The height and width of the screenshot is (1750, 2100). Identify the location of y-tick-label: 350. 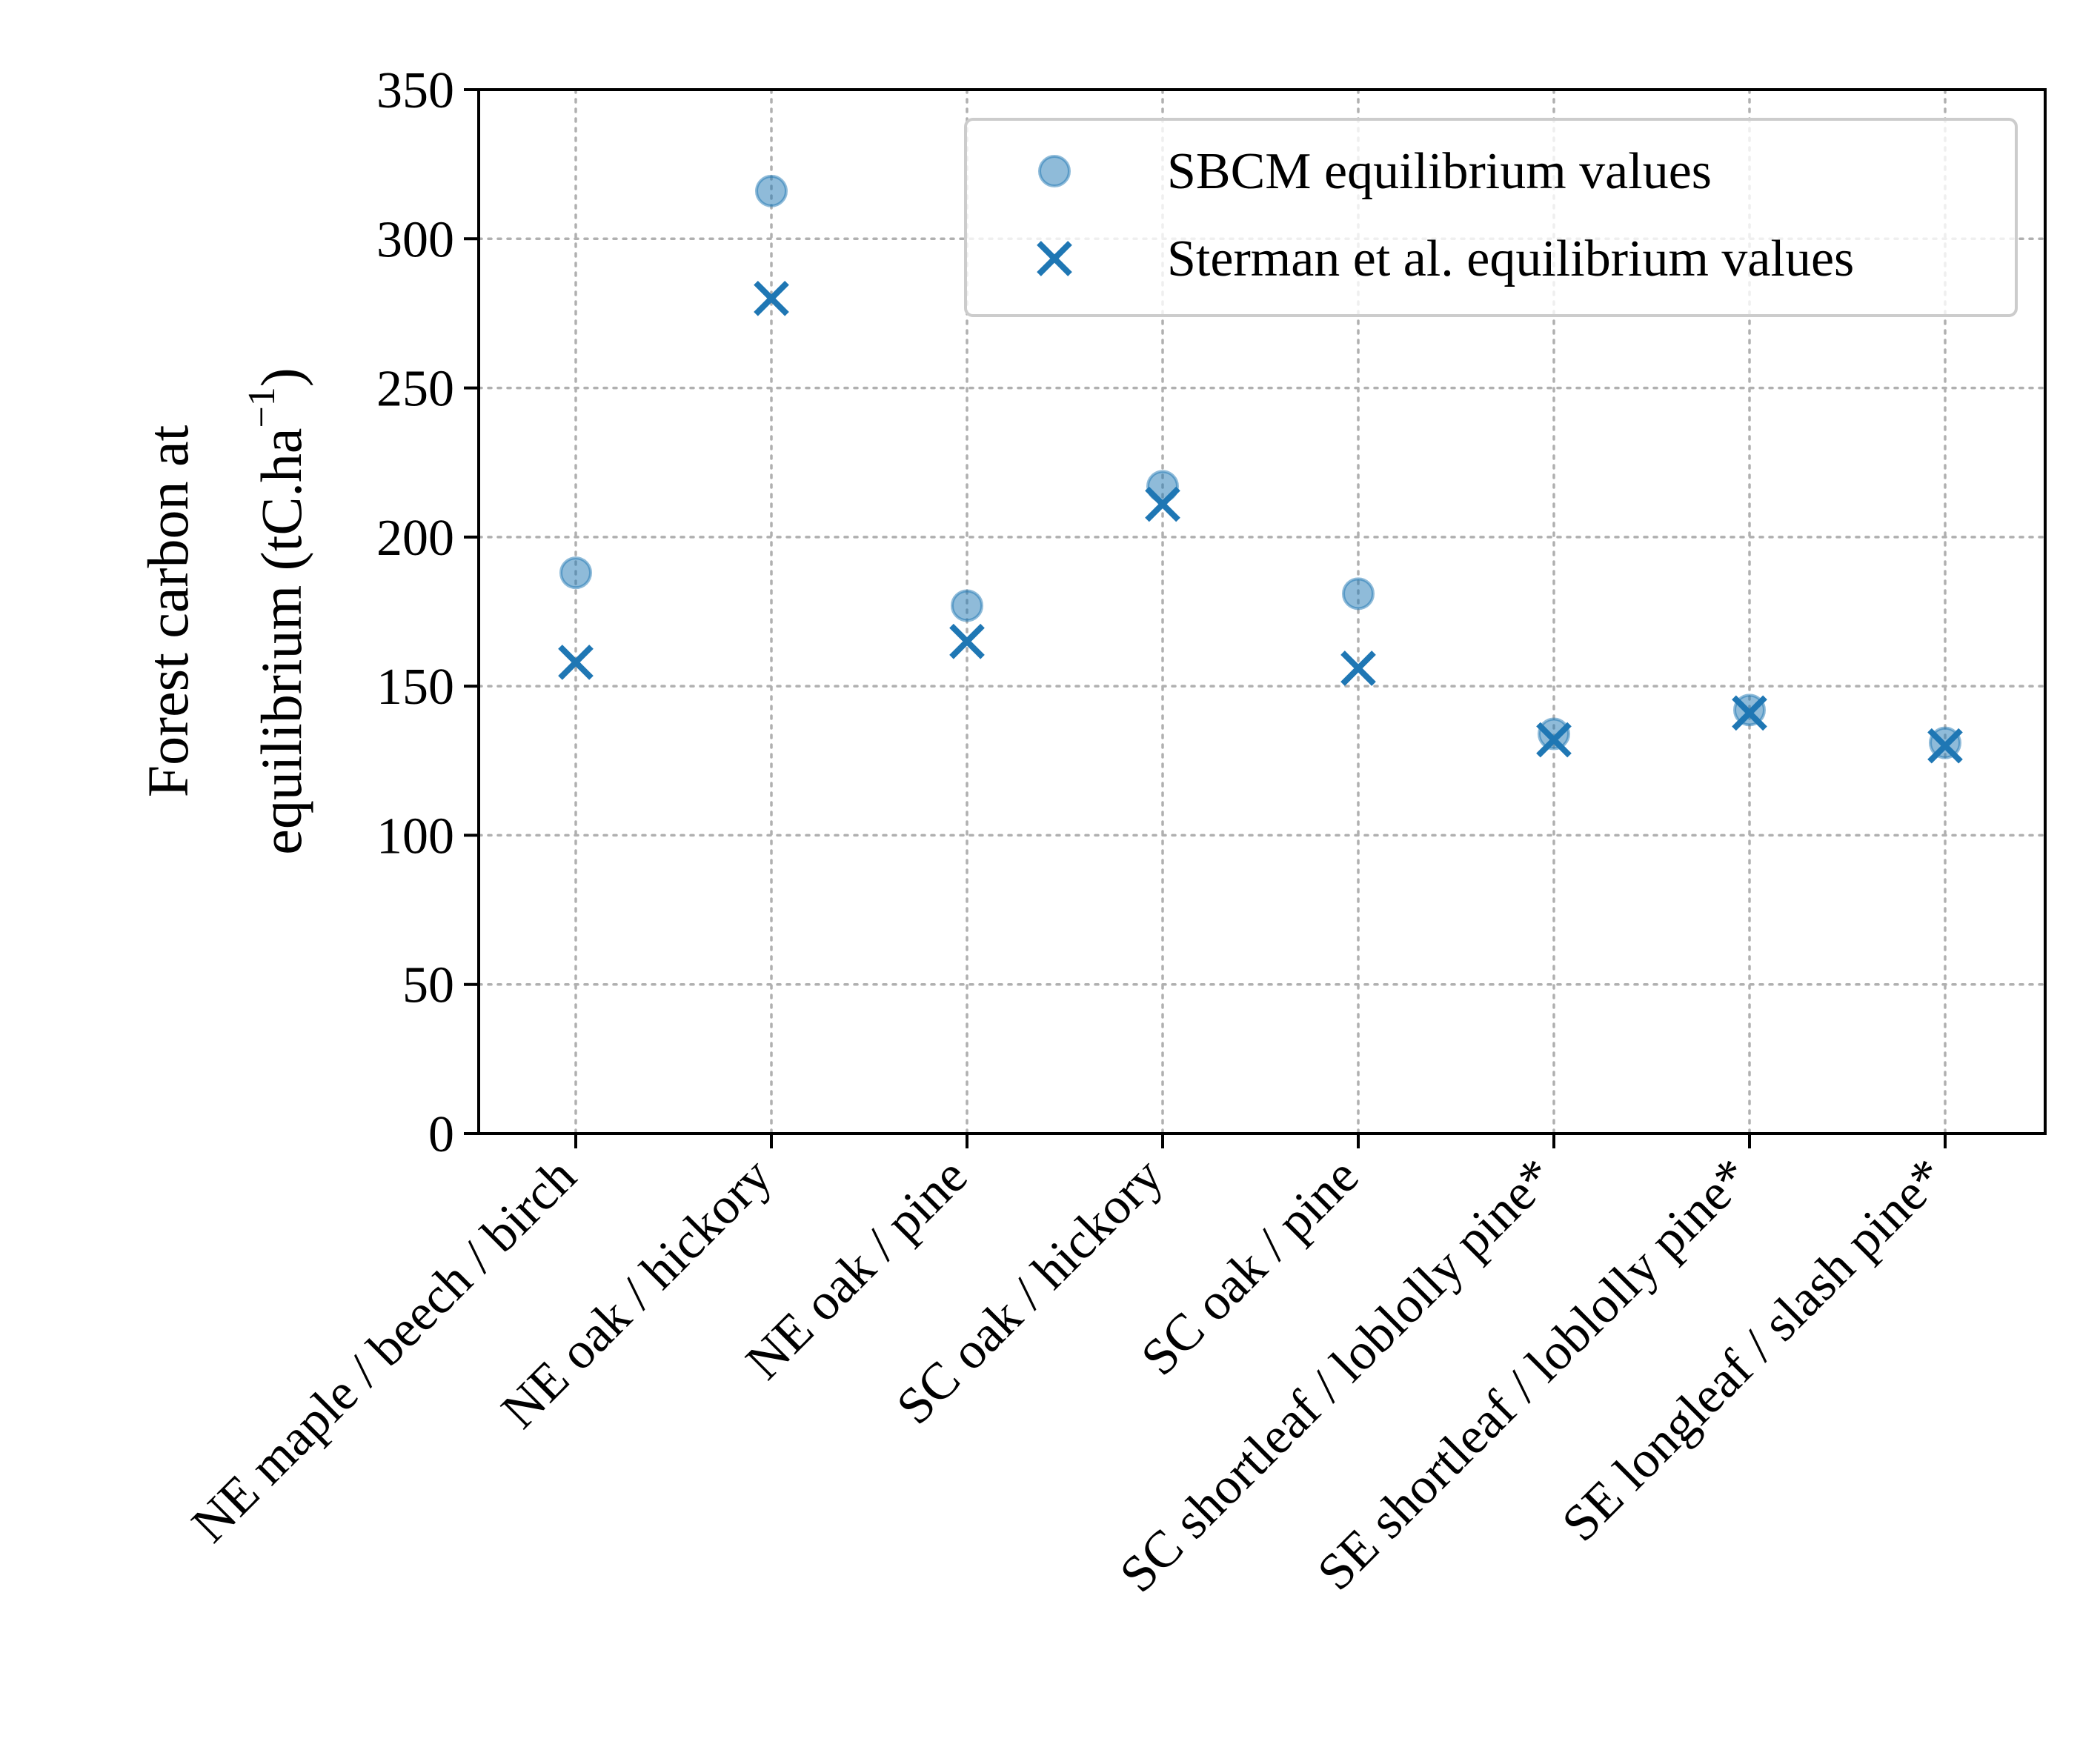
(415, 90).